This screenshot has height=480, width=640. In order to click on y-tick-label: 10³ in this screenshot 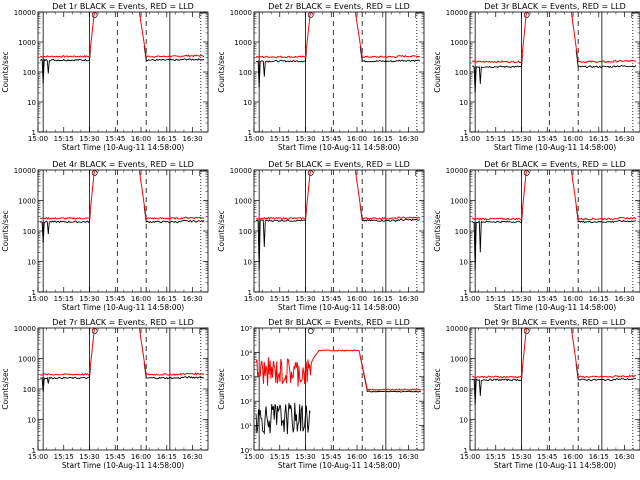, I will do `click(246, 378)`.